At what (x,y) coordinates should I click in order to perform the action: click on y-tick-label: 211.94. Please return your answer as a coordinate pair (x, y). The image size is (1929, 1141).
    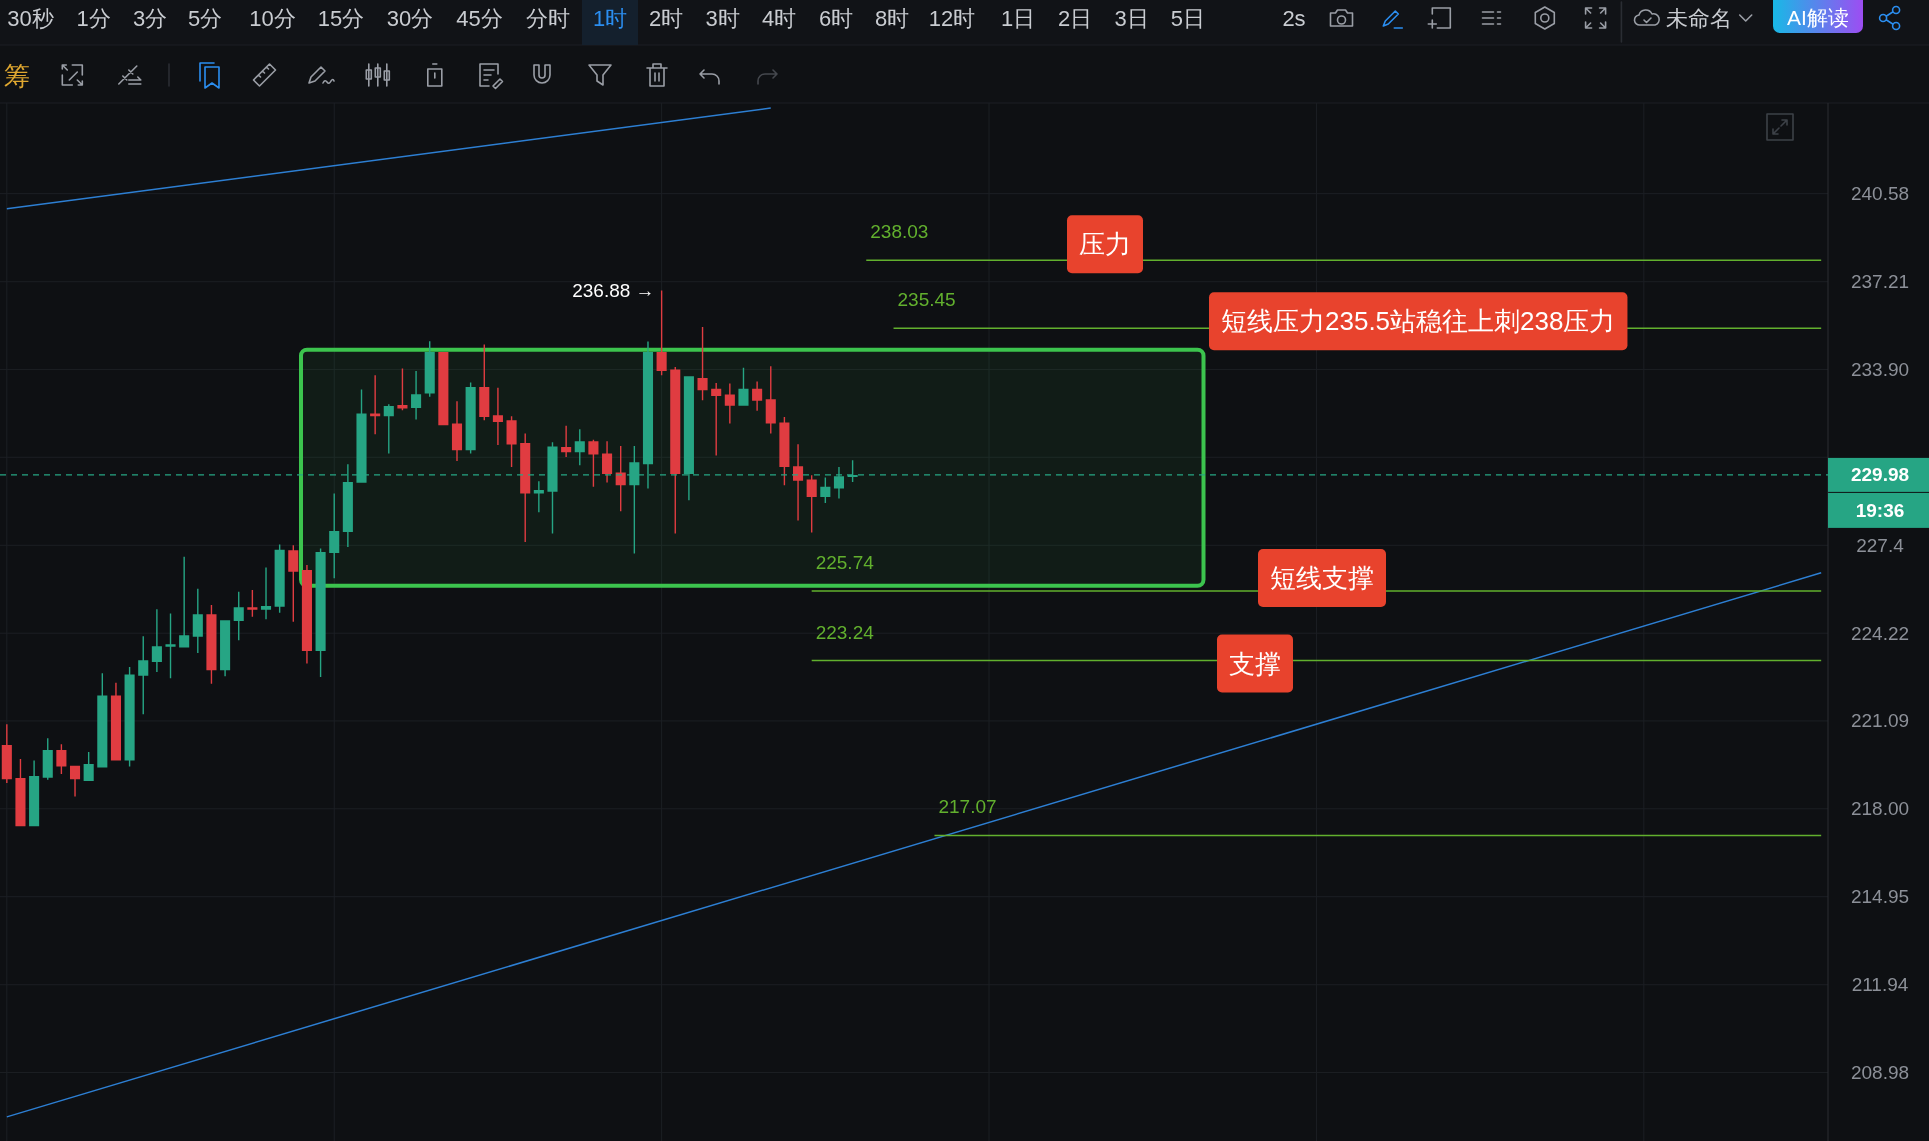
    Looking at the image, I should click on (1880, 985).